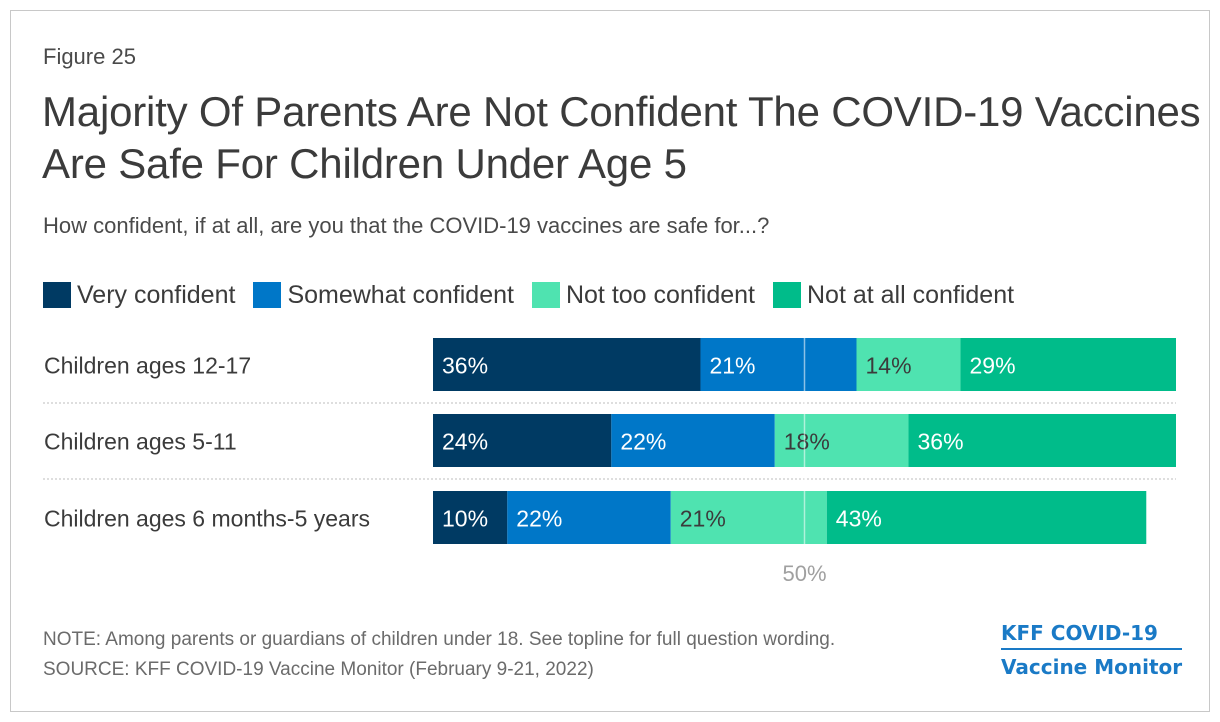 This screenshot has height=722, width=1220. I want to click on kff-logo: KFF COVID-19 Vaccine Monitor, so click(1092, 651).